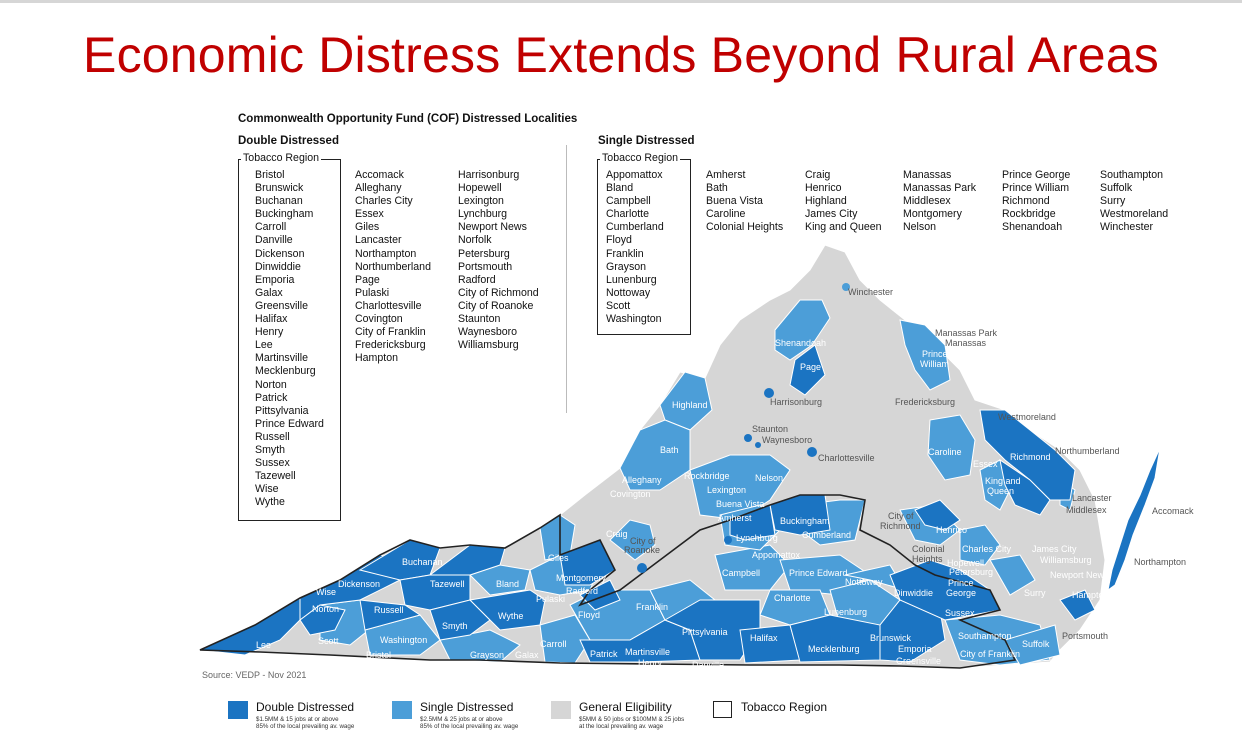 The width and height of the screenshot is (1242, 751). Describe the element at coordinates (925, 402) in the screenshot. I see `label-fredericksburg: Fredericksburg` at that location.